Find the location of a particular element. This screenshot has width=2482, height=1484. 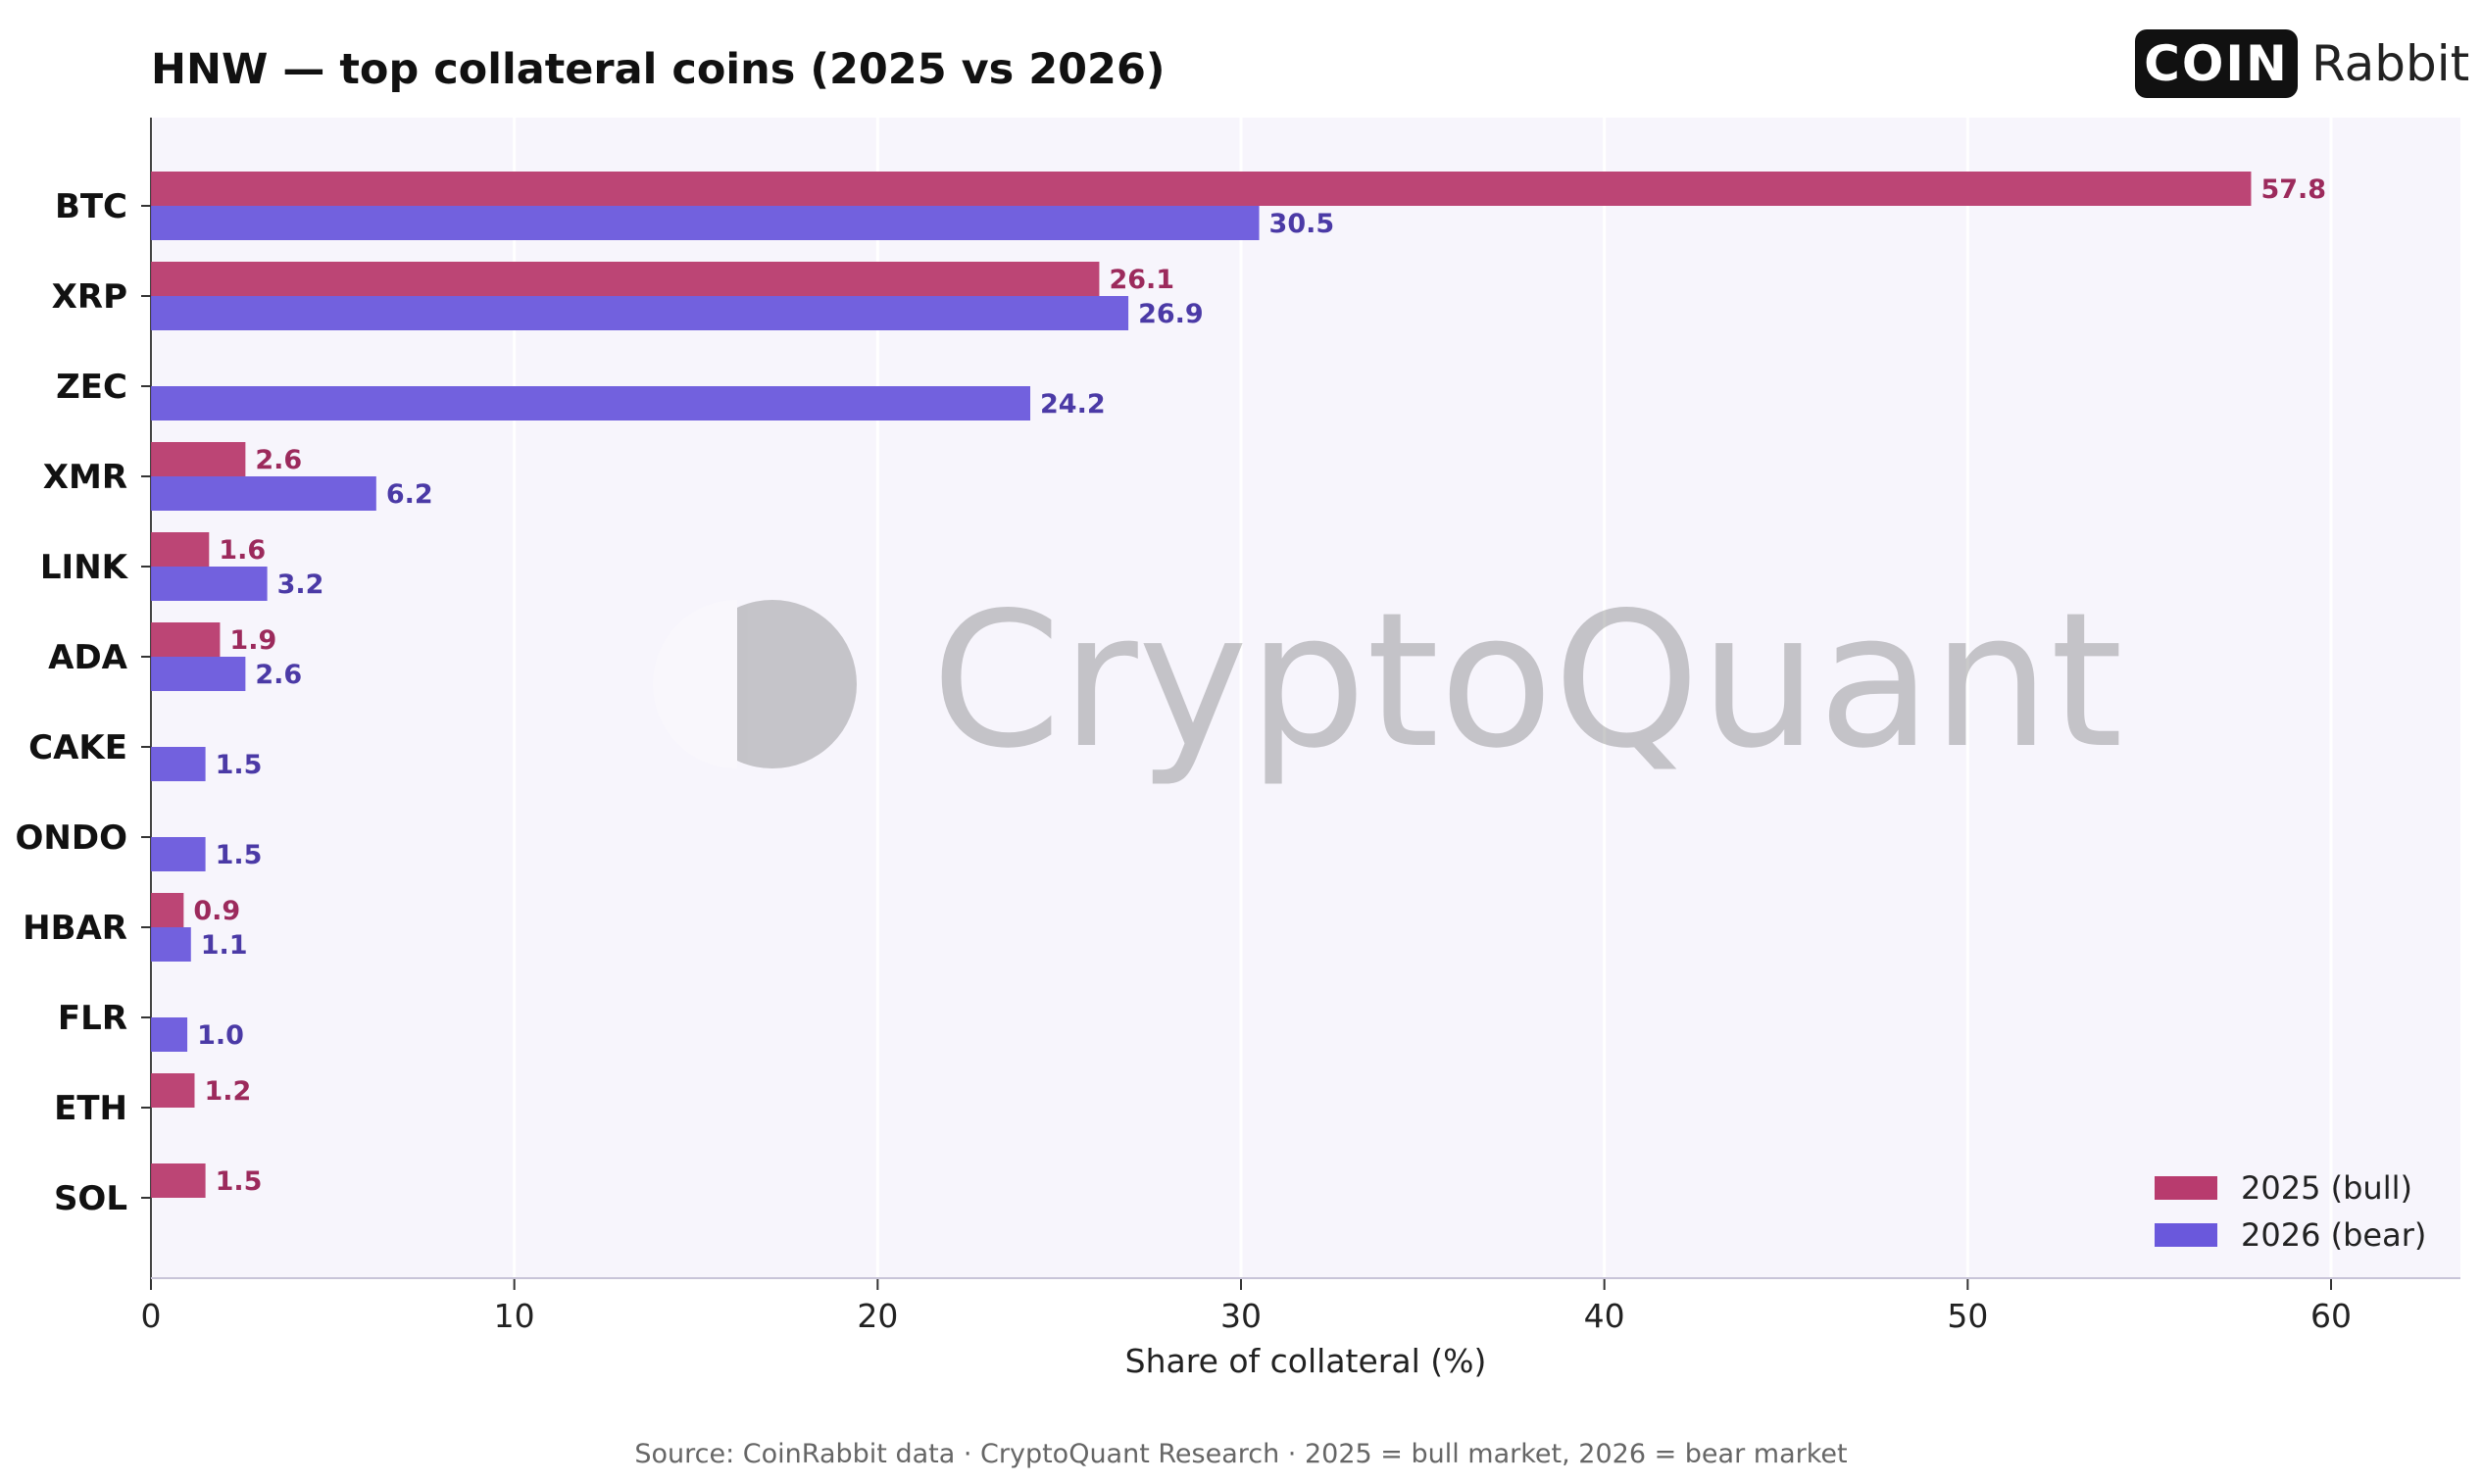

legend: 2025 (bull) 2026 (bear) is located at coordinates (2307, 1213).